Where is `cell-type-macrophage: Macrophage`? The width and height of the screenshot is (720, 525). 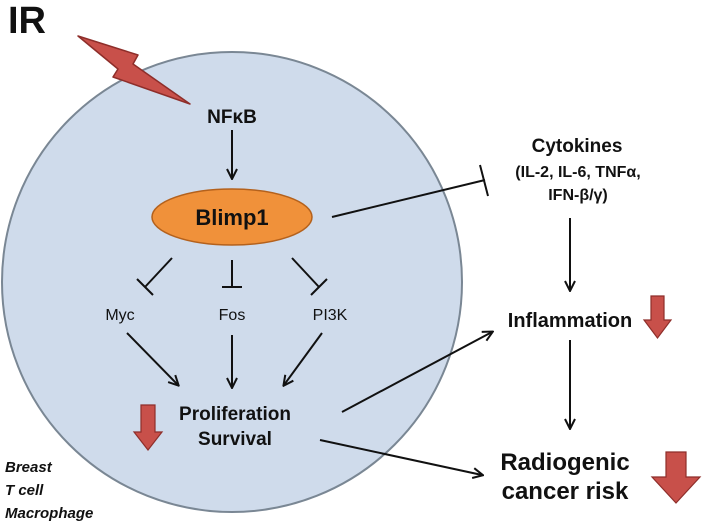
cell-type-macrophage: Macrophage is located at coordinates (49, 513).